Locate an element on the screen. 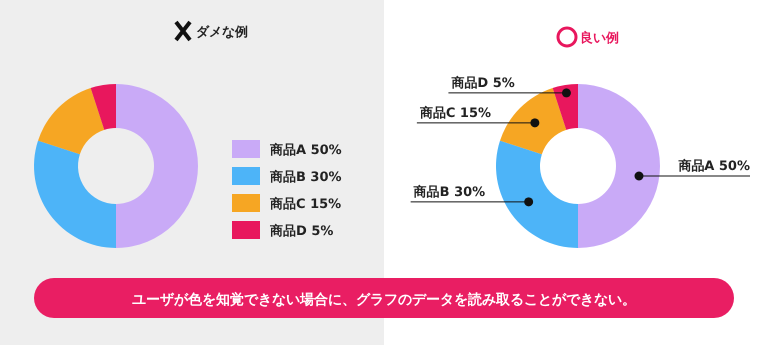  slice-label: 商品B 30% is located at coordinates (449, 192).